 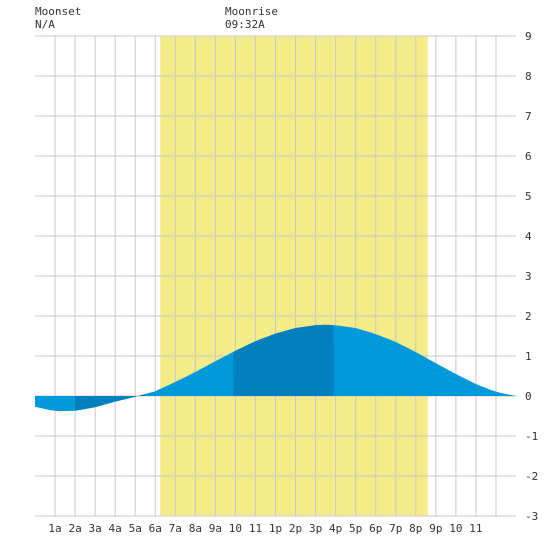 What do you see at coordinates (295, 528) in the screenshot?
I see `x-tick-label: 2p` at bounding box center [295, 528].